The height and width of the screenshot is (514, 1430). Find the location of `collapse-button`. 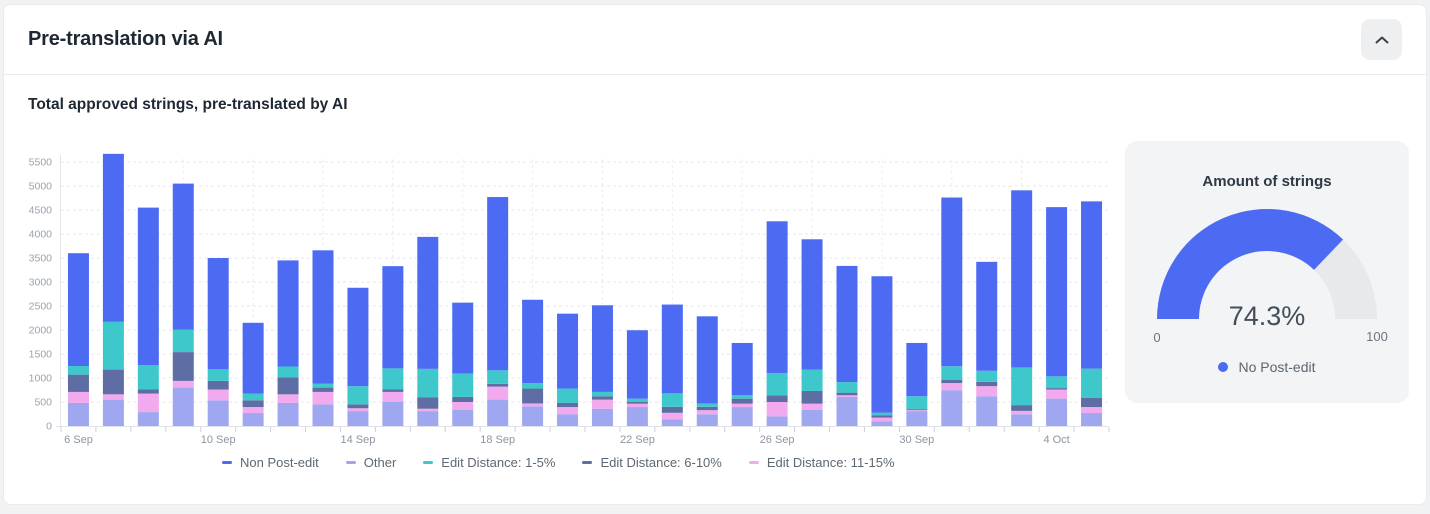

collapse-button is located at coordinates (1381, 39).